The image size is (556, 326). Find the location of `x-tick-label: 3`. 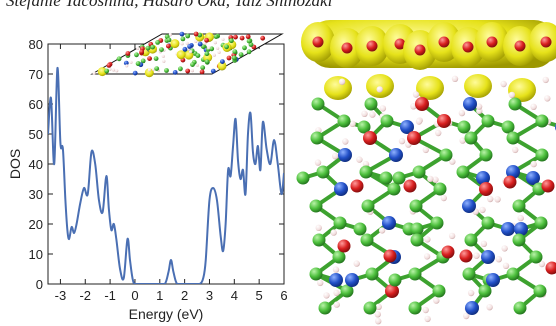

x-tick-label: 3 is located at coordinates (209, 295).